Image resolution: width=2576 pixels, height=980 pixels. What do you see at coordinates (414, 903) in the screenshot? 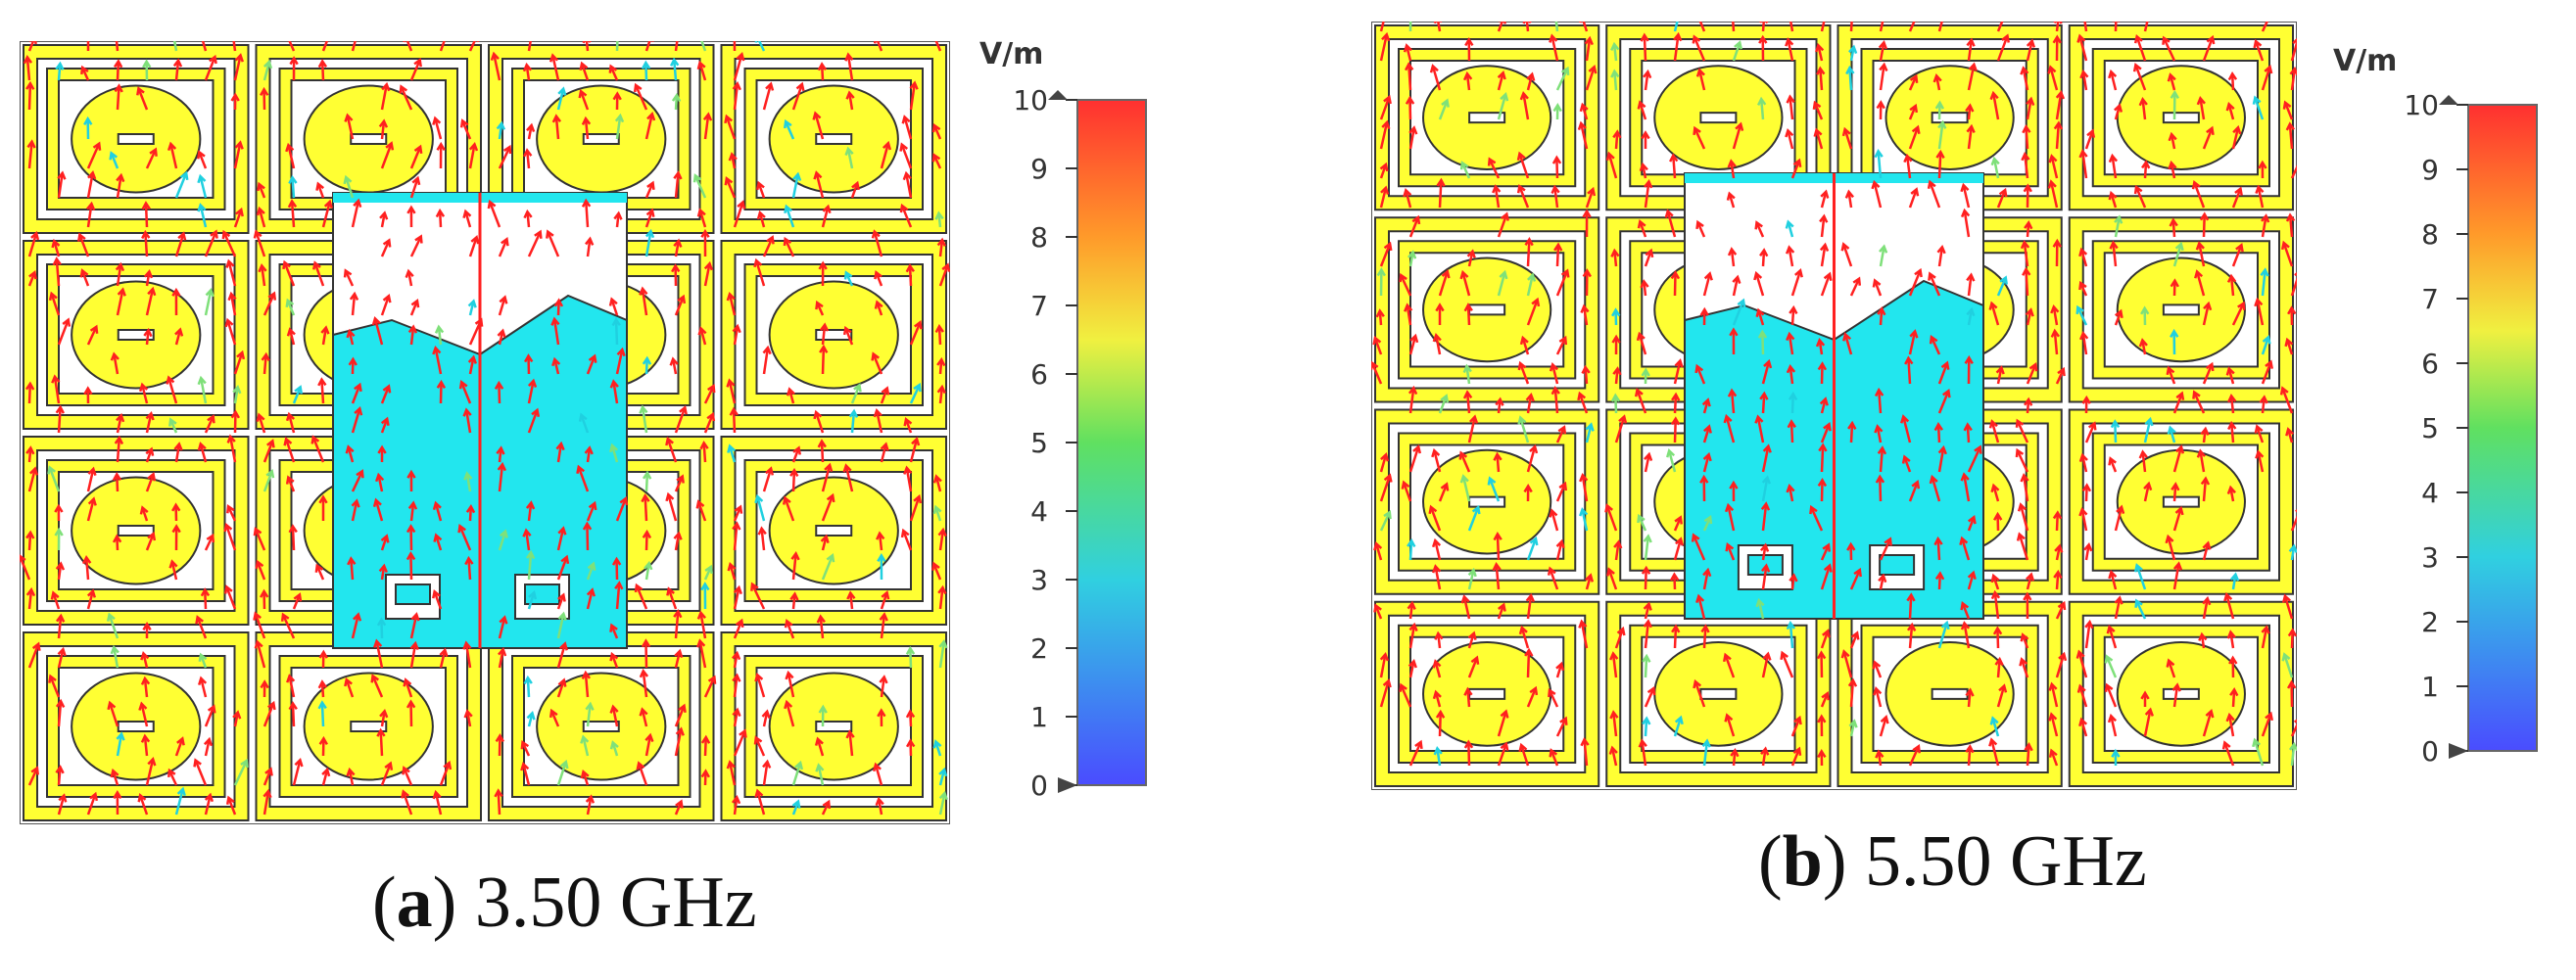
I see `caption-letter-a: a` at bounding box center [414, 903].